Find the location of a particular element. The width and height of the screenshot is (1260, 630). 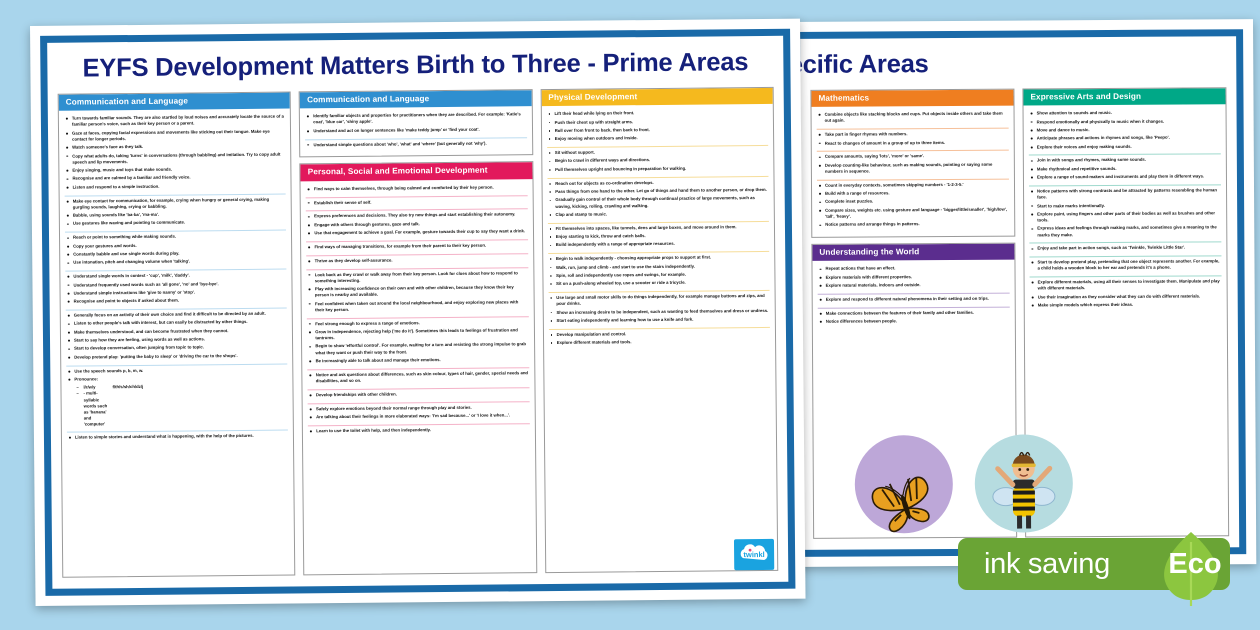

svg-text: twinkl is located at coordinates (753, 553).